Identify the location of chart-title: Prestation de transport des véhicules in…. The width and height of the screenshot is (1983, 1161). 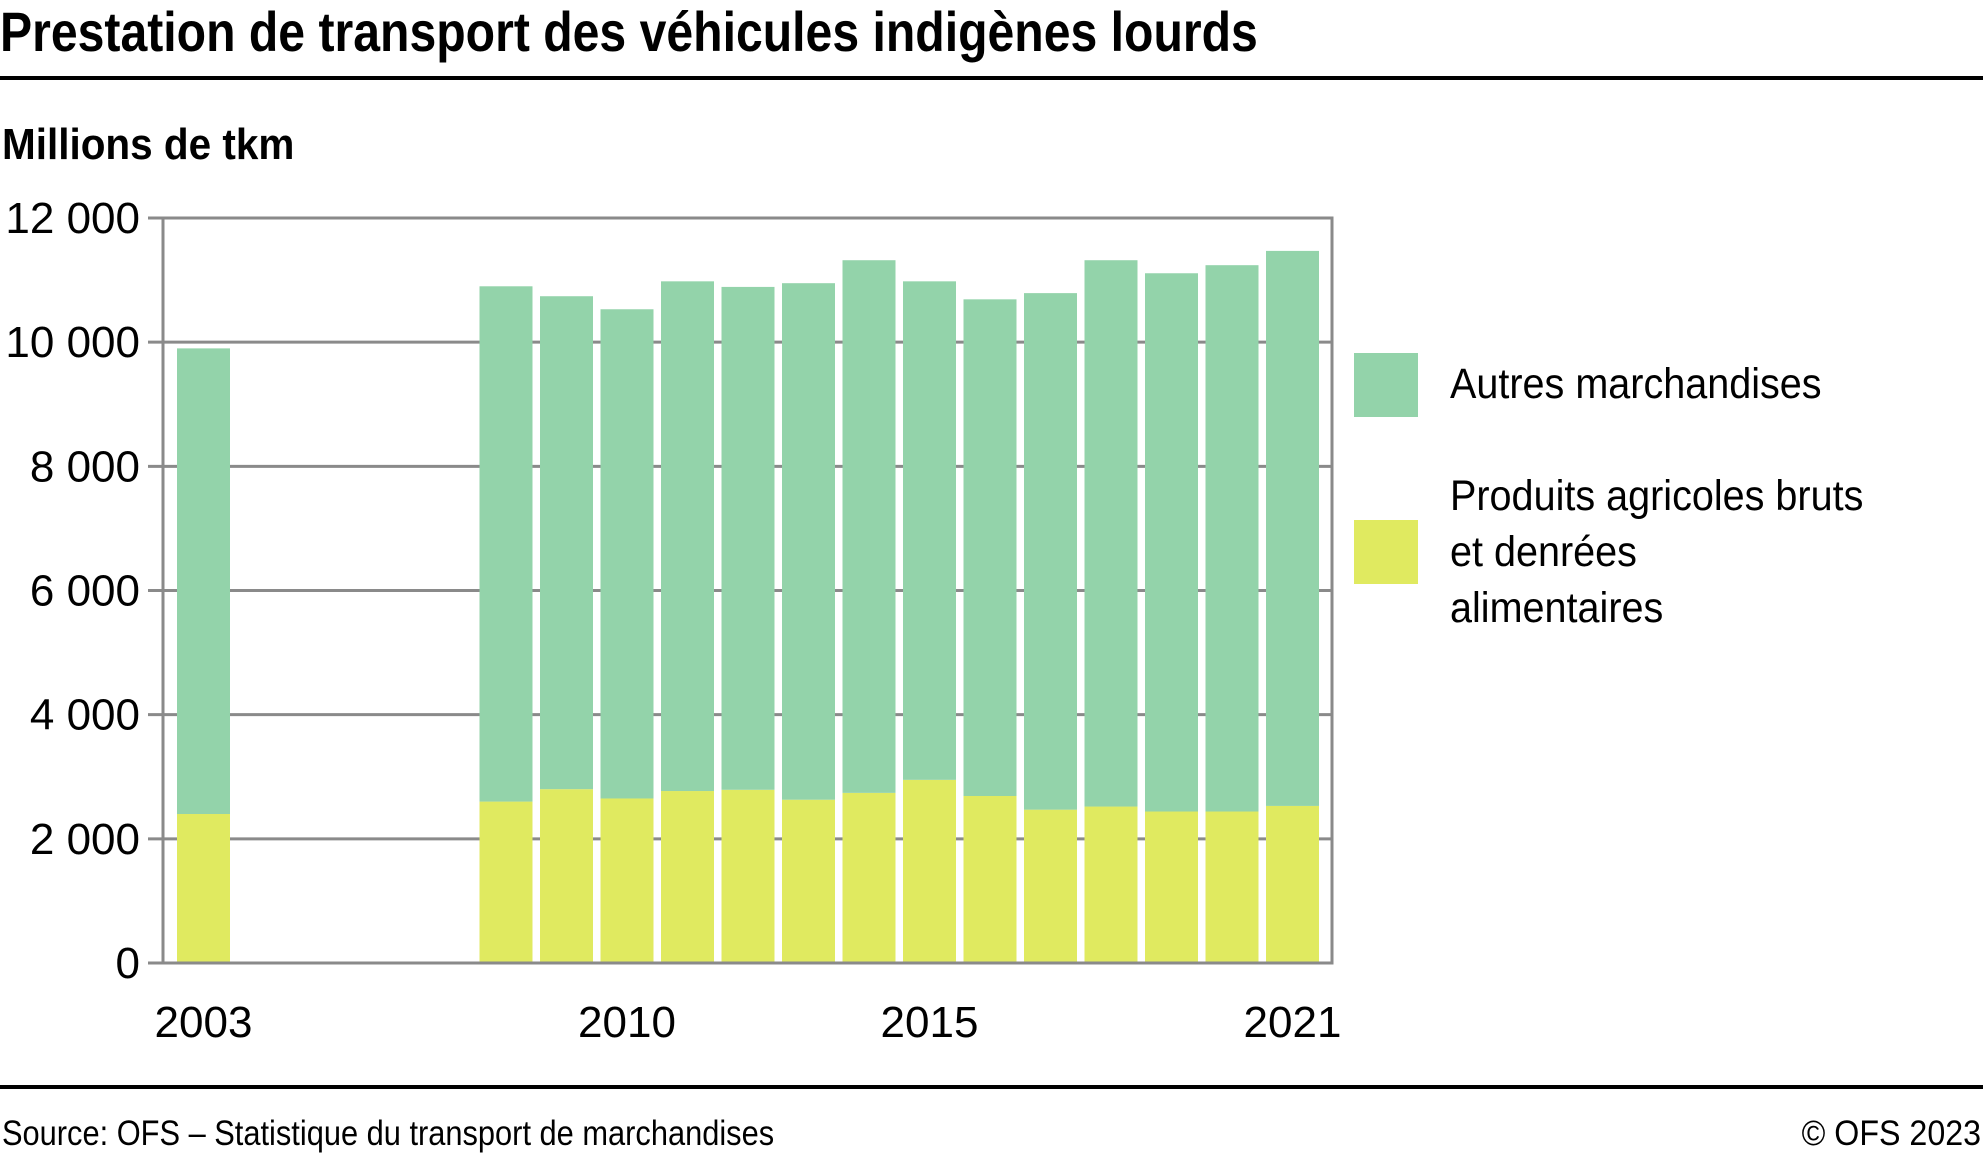
(629, 31).